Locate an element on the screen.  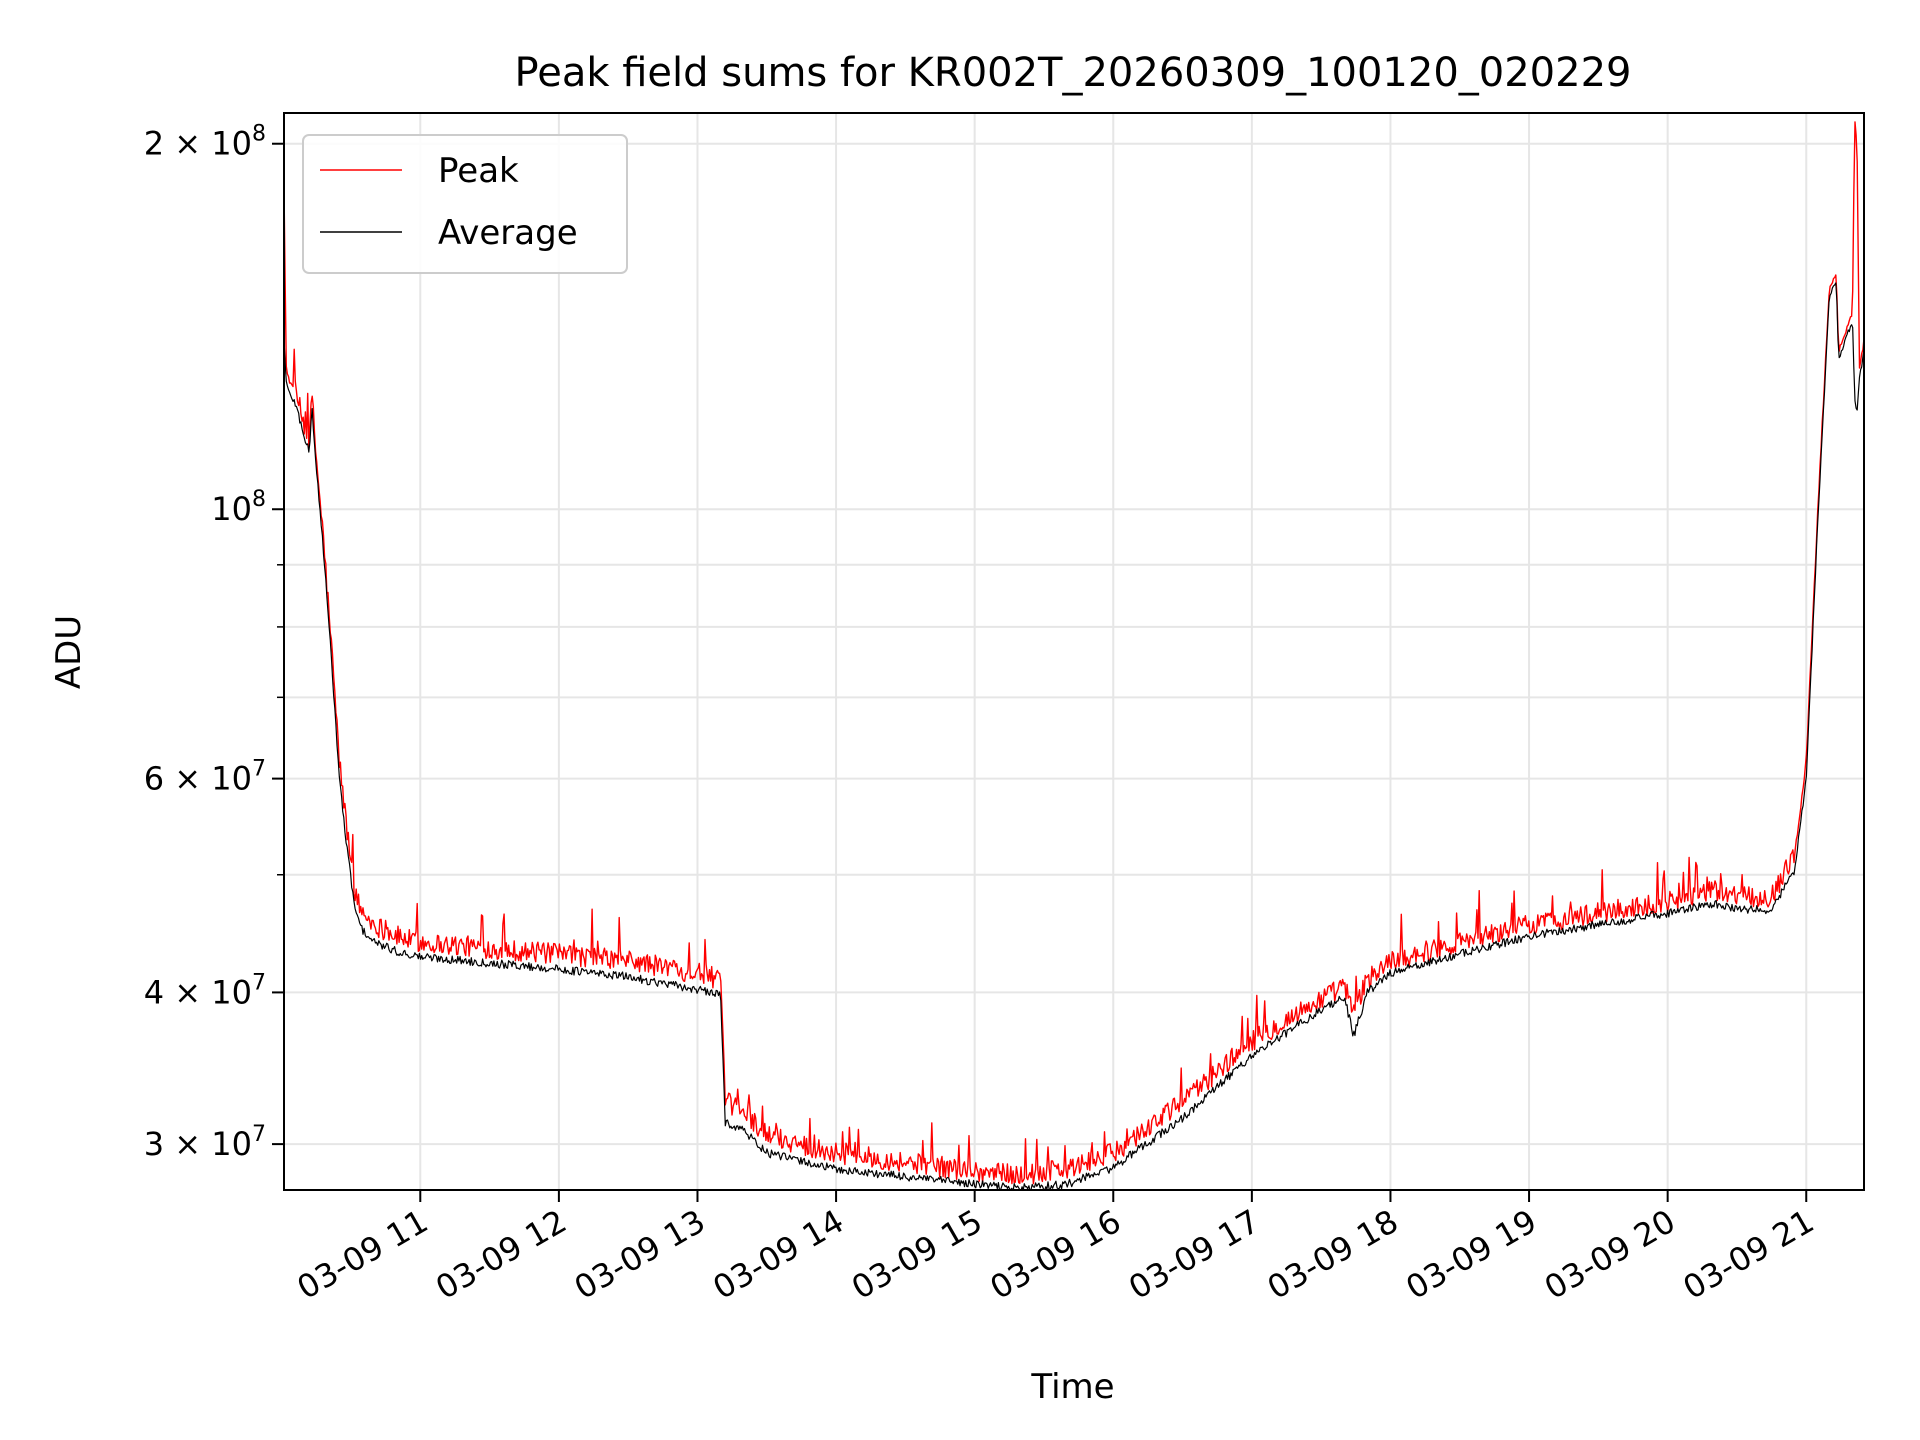
y-tick-mantissa: 4 is located at coordinates (154, 992).